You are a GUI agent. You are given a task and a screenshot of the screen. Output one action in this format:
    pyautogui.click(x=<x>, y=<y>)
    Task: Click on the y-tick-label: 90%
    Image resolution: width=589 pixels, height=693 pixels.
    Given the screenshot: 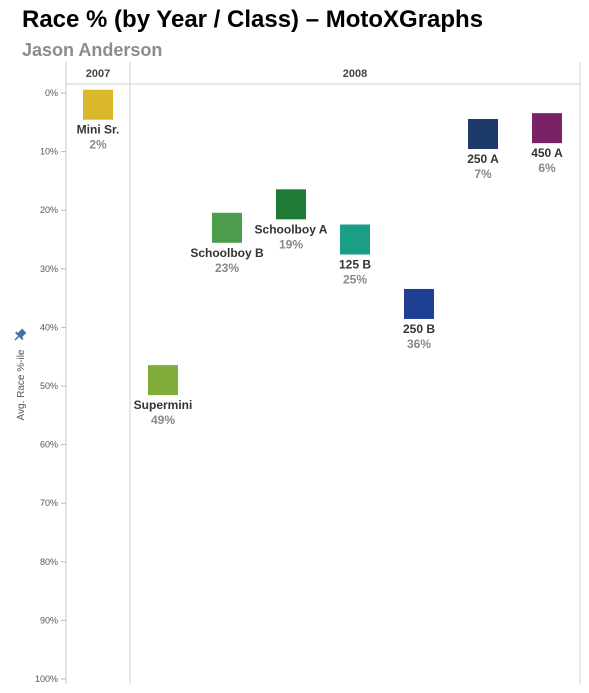 What is the action you would take?
    pyautogui.click(x=49, y=620)
    